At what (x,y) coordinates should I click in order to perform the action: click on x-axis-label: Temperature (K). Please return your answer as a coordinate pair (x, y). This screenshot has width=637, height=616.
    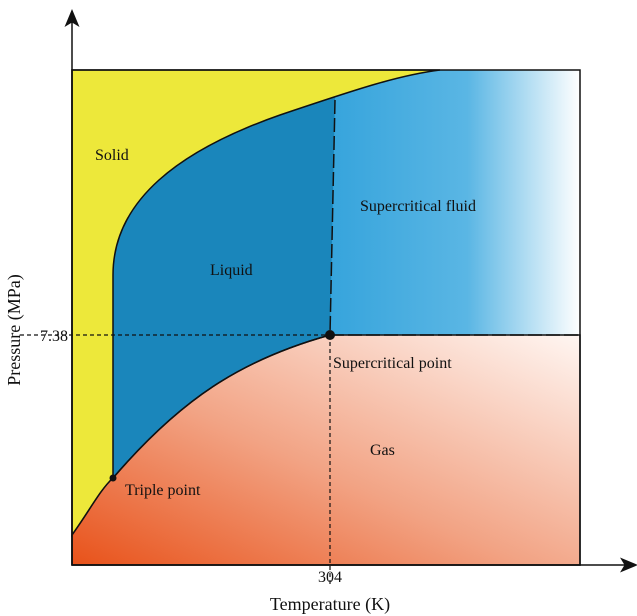
    Looking at the image, I should click on (330, 604).